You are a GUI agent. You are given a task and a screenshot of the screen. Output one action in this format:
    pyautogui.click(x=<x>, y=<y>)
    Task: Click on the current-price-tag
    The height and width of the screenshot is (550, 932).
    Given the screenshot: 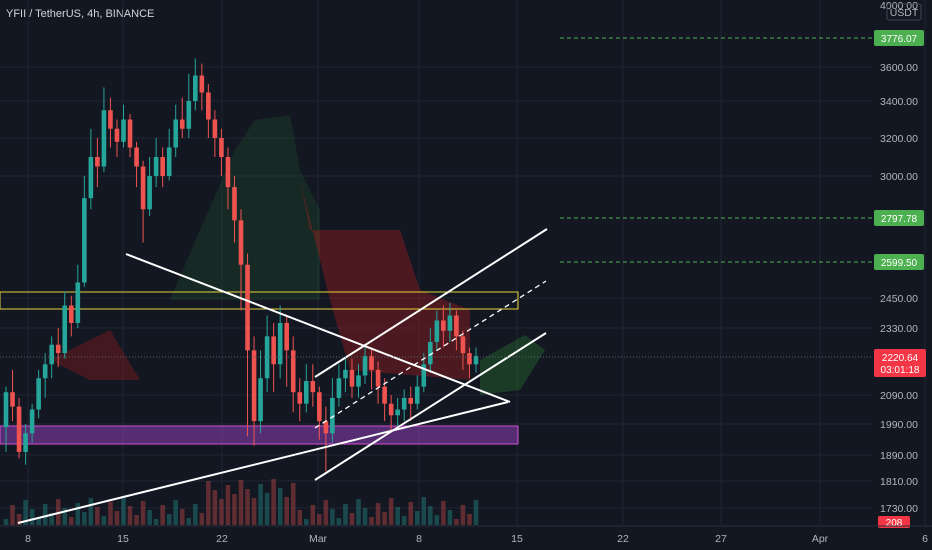 What is the action you would take?
    pyautogui.click(x=900, y=363)
    